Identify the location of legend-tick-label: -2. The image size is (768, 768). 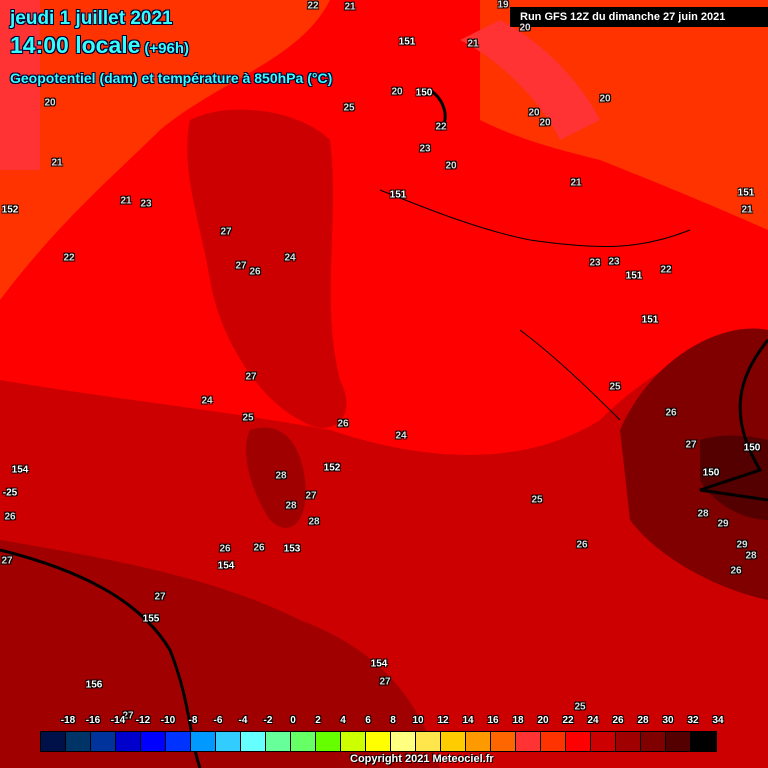
(268, 720).